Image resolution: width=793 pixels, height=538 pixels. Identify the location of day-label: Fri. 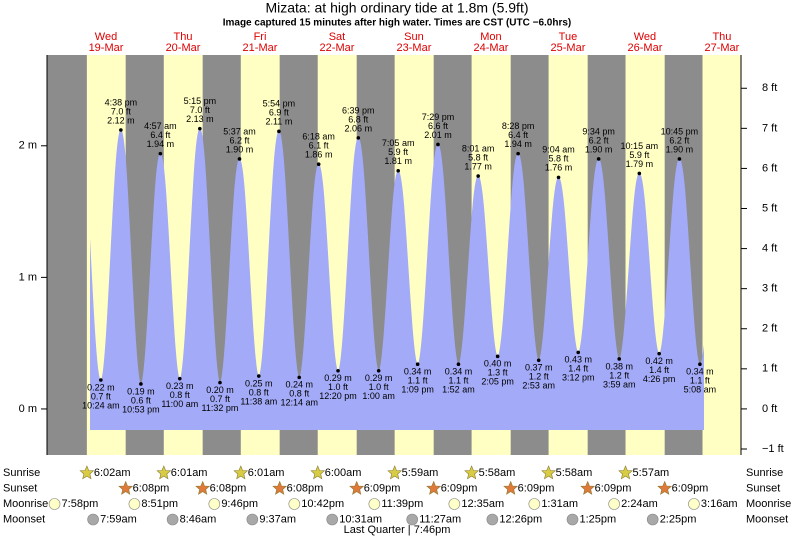
(260, 37).